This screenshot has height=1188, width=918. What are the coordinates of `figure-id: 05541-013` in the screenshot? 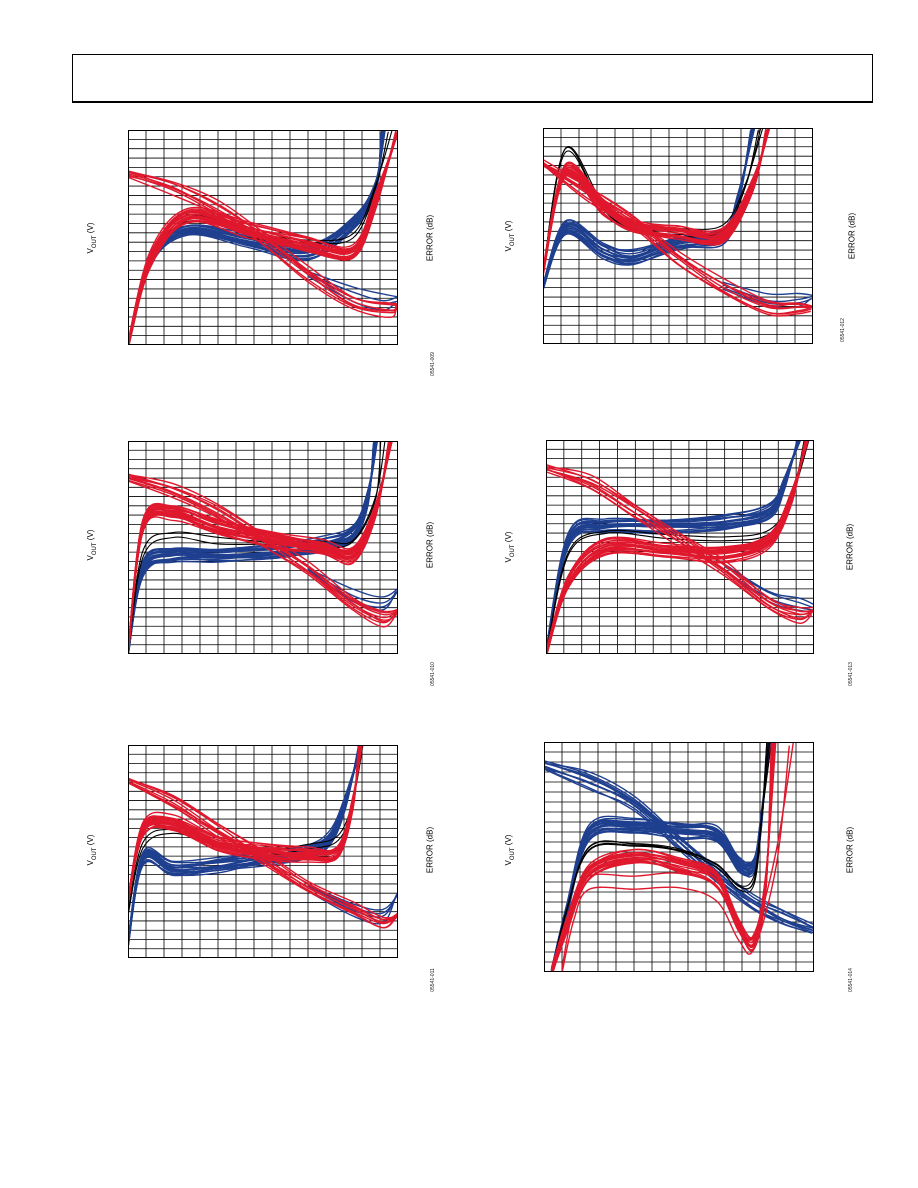 It's located at (851, 674).